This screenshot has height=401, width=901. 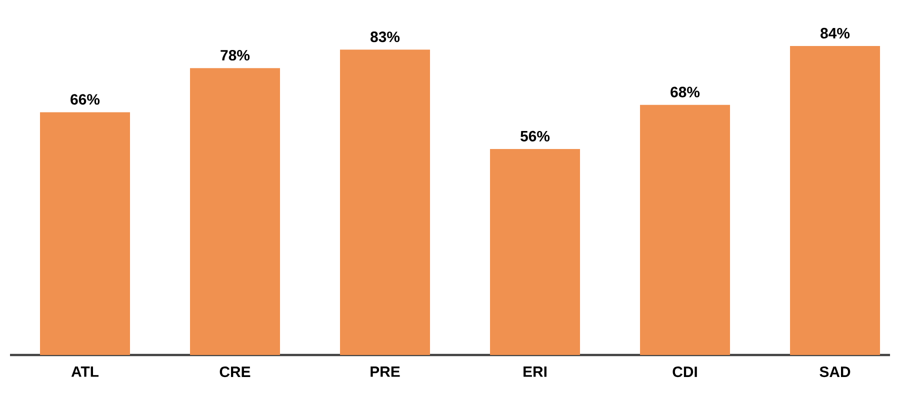 I want to click on x-tick-label: CDI, so click(x=684, y=372).